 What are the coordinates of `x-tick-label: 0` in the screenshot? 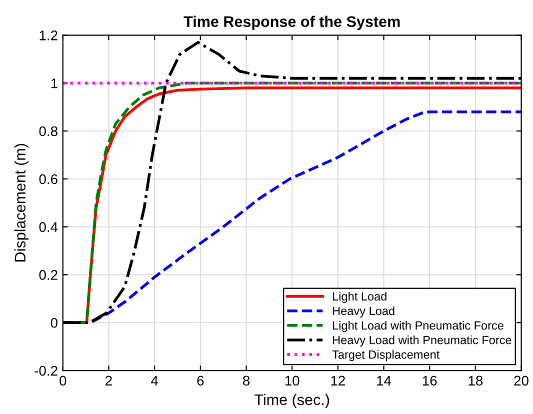 It's located at (63, 381).